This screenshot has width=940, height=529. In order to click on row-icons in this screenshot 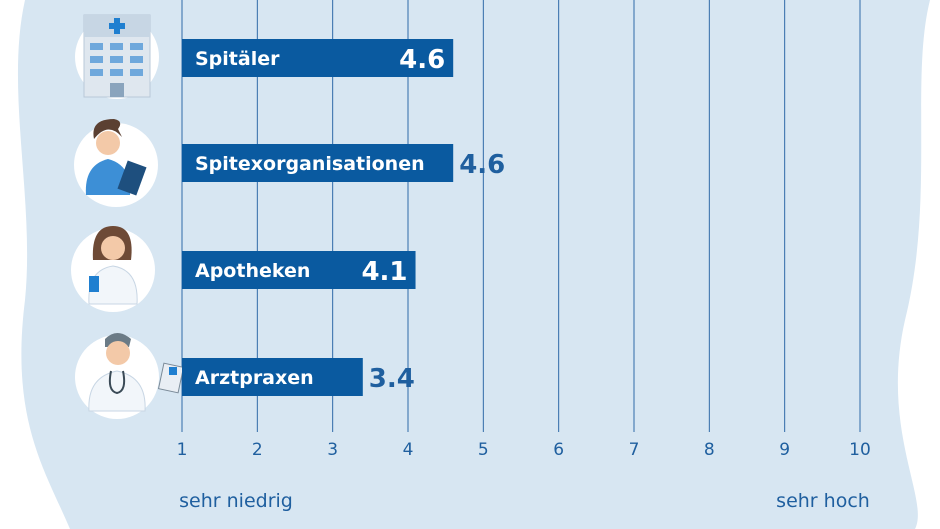, I will do `click(128, 216)`.